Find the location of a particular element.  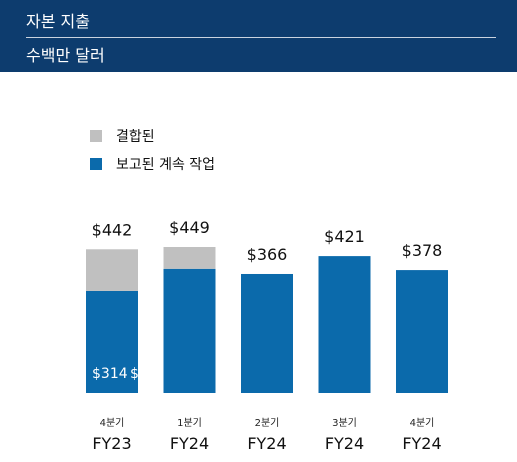

quarter-label-0: 4분기 is located at coordinates (112, 423).